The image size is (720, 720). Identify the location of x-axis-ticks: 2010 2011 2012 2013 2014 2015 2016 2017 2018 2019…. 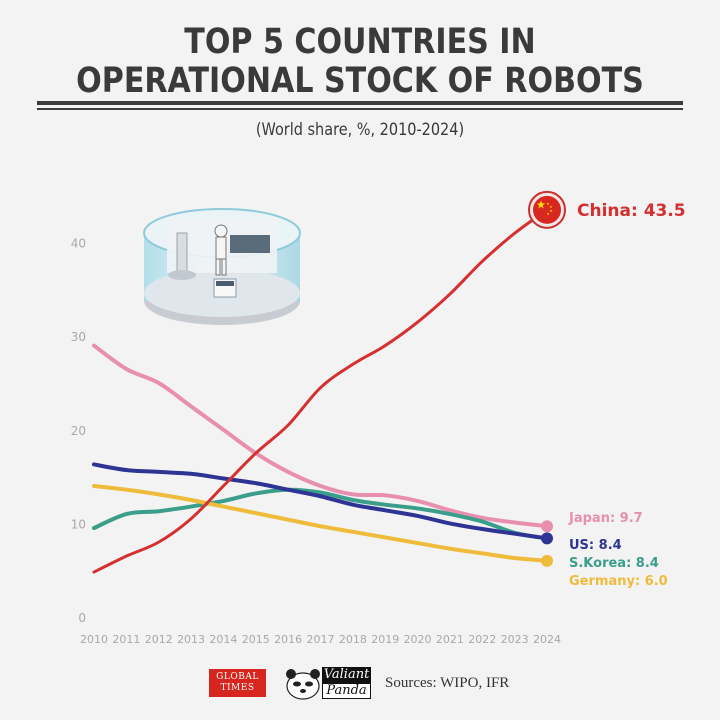
(320, 639).